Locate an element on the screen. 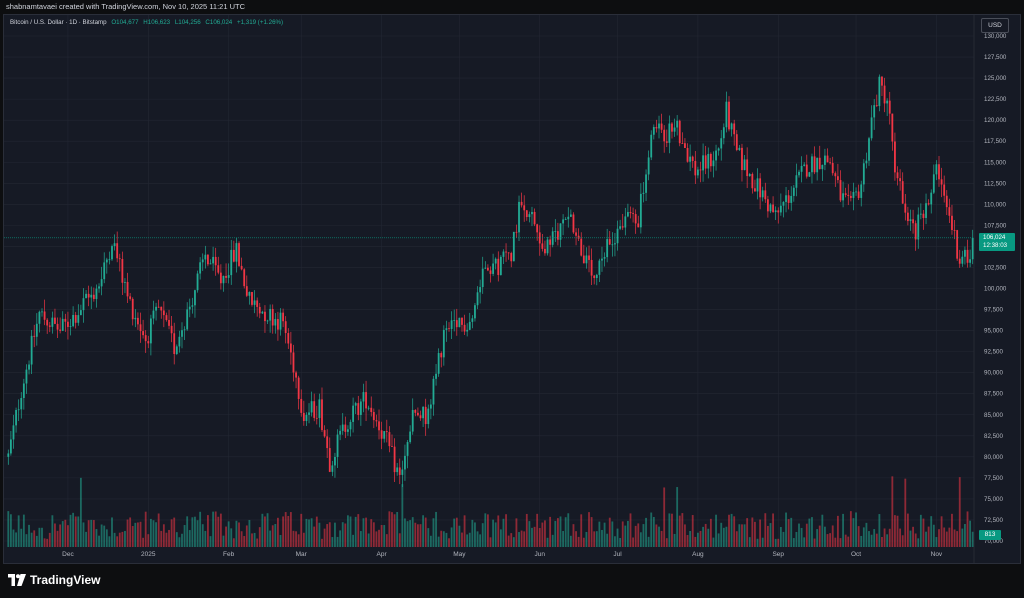  footer-logo: TradingView is located at coordinates (54, 580).